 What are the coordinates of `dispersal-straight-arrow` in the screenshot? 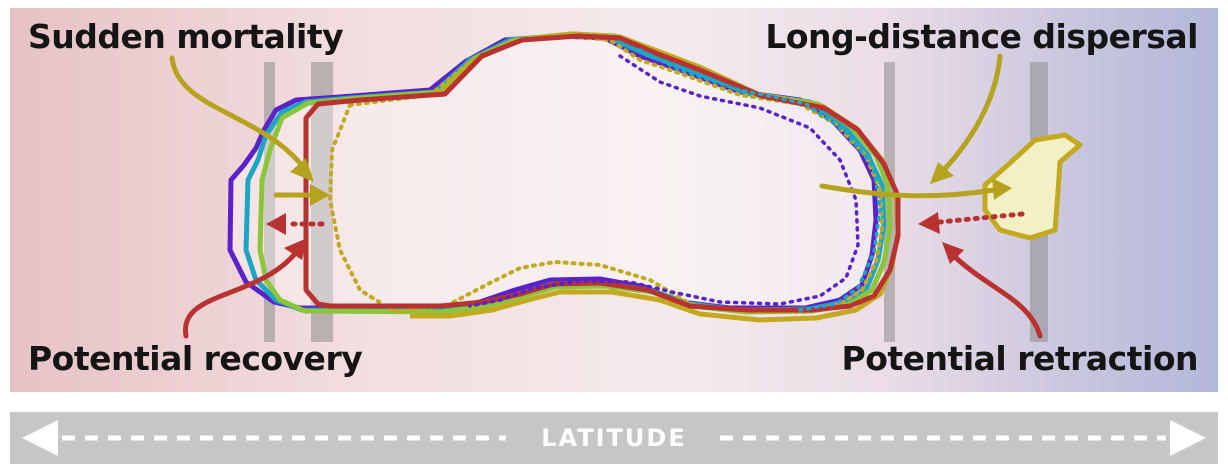 It's located at (908, 191).